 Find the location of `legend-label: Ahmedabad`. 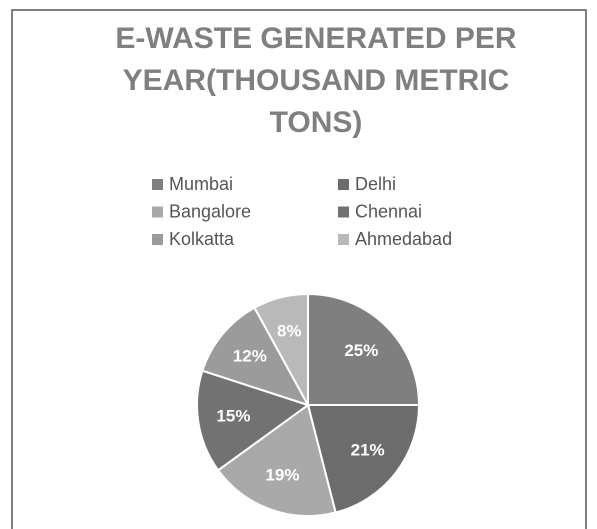

legend-label: Ahmedabad is located at coordinates (403, 239).